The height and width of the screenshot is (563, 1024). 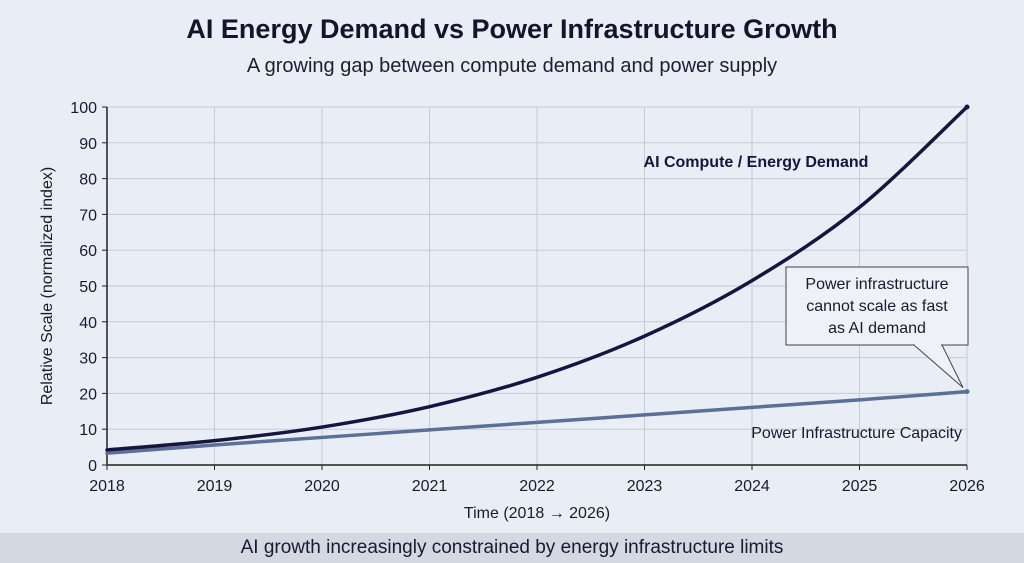 I want to click on y-tick-label: 80, so click(x=88, y=180).